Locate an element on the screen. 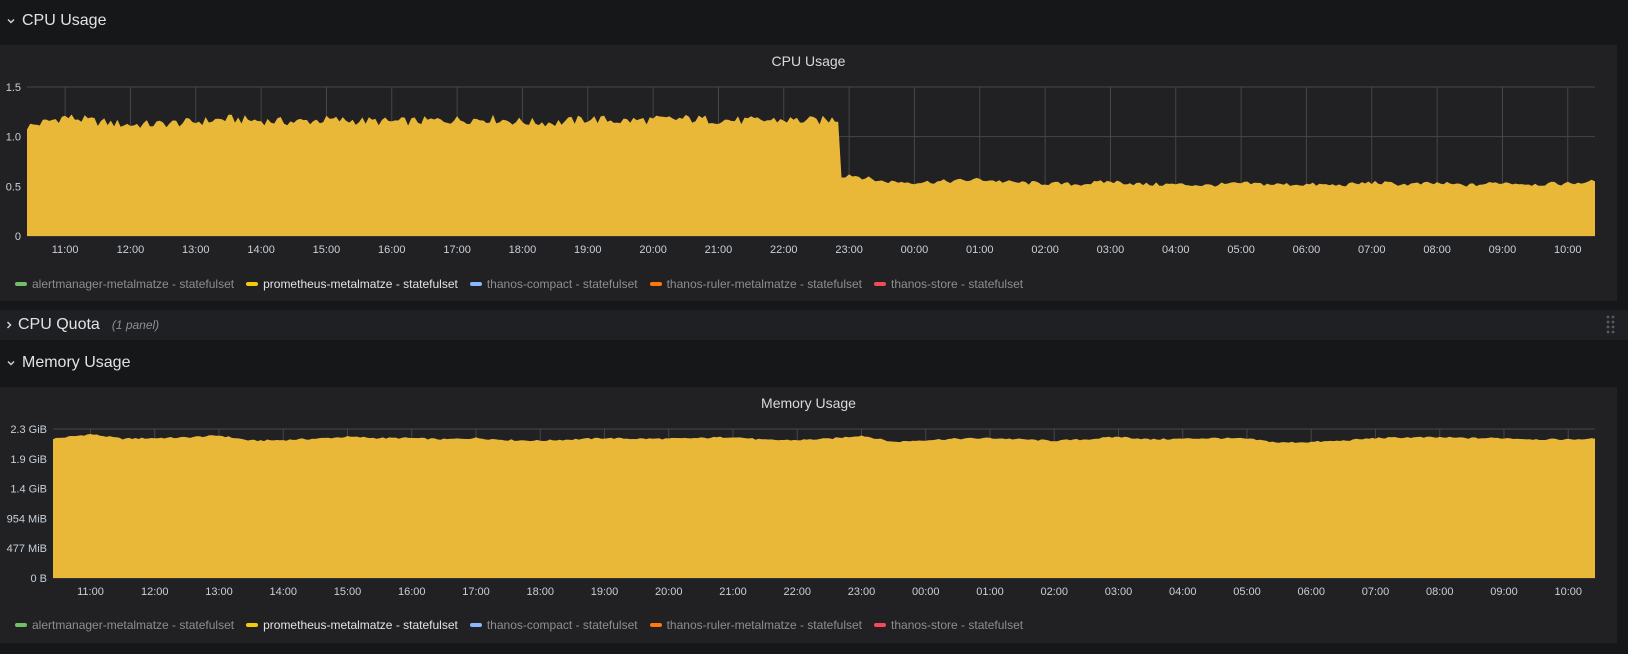  chevron-down-icon is located at coordinates (11, 363).